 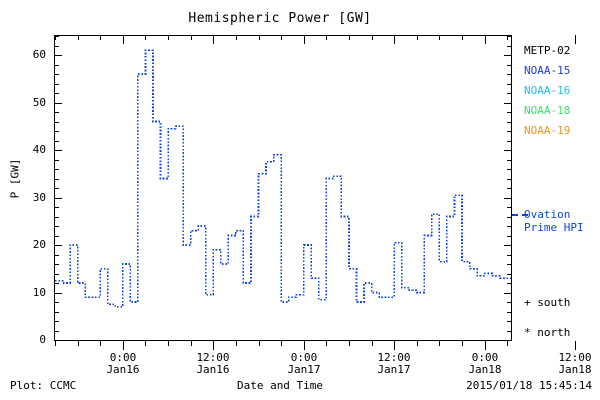 What do you see at coordinates (43, 385) in the screenshot?
I see `plot-credit: Plot: CCMC` at bounding box center [43, 385].